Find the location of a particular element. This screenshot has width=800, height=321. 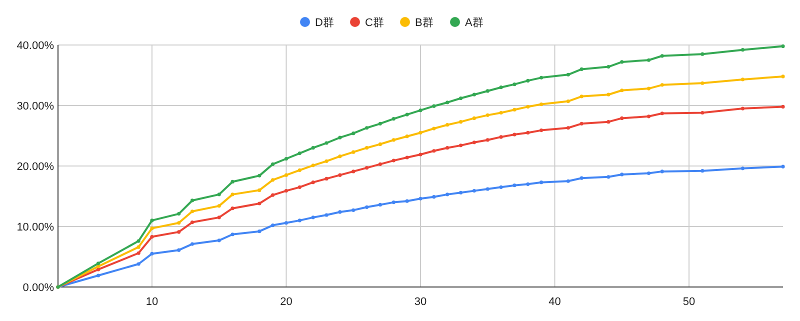

x-tick-label: 50 is located at coordinates (689, 302).